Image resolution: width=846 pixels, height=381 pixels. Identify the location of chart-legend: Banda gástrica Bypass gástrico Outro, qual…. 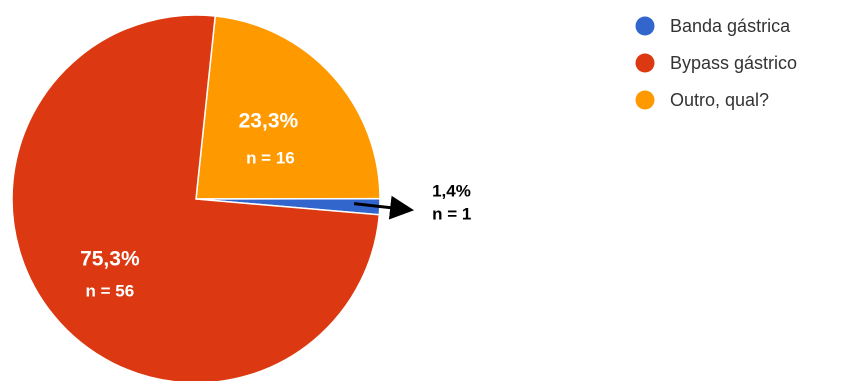
(716, 63).